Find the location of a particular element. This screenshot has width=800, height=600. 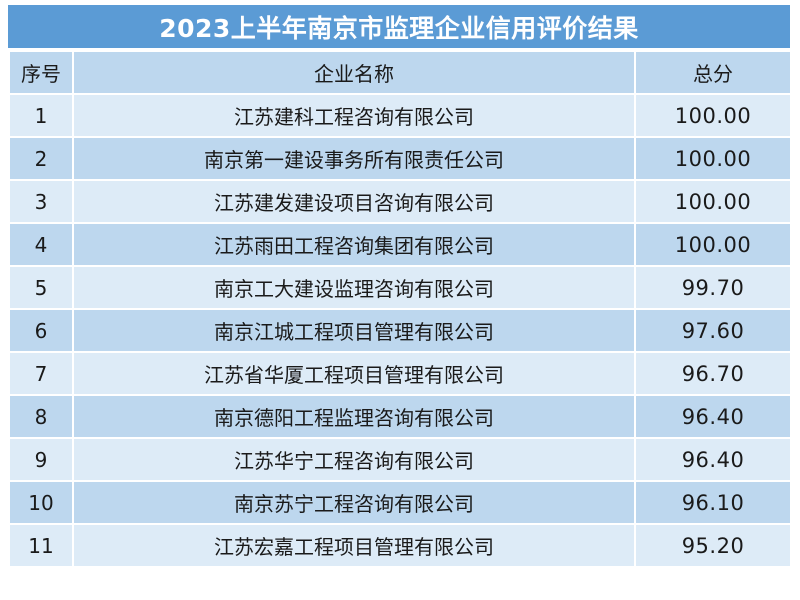

table-row: 9 江苏华宁工程咨询有限公司 96.40 is located at coordinates (400, 459).